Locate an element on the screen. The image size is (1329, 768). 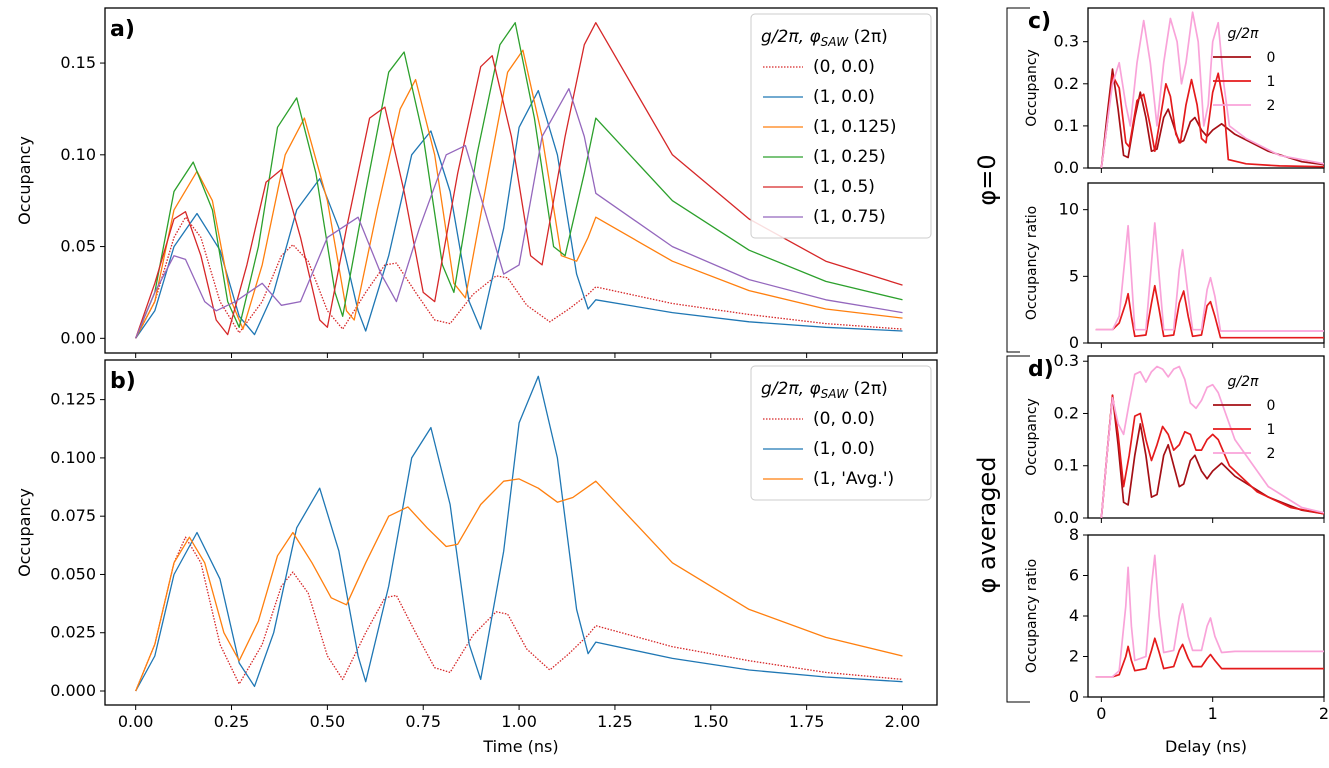
x-tick-label: 0 is located at coordinates (1101, 713).